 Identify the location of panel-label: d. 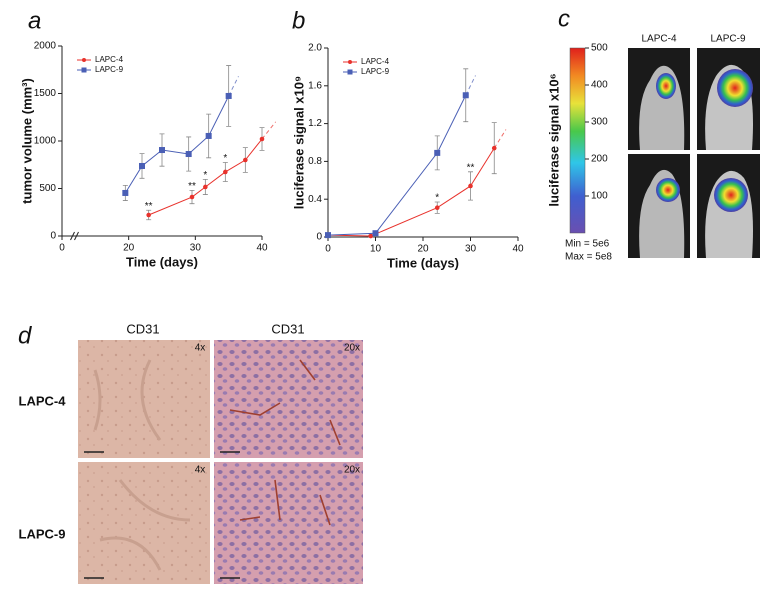
(25, 335).